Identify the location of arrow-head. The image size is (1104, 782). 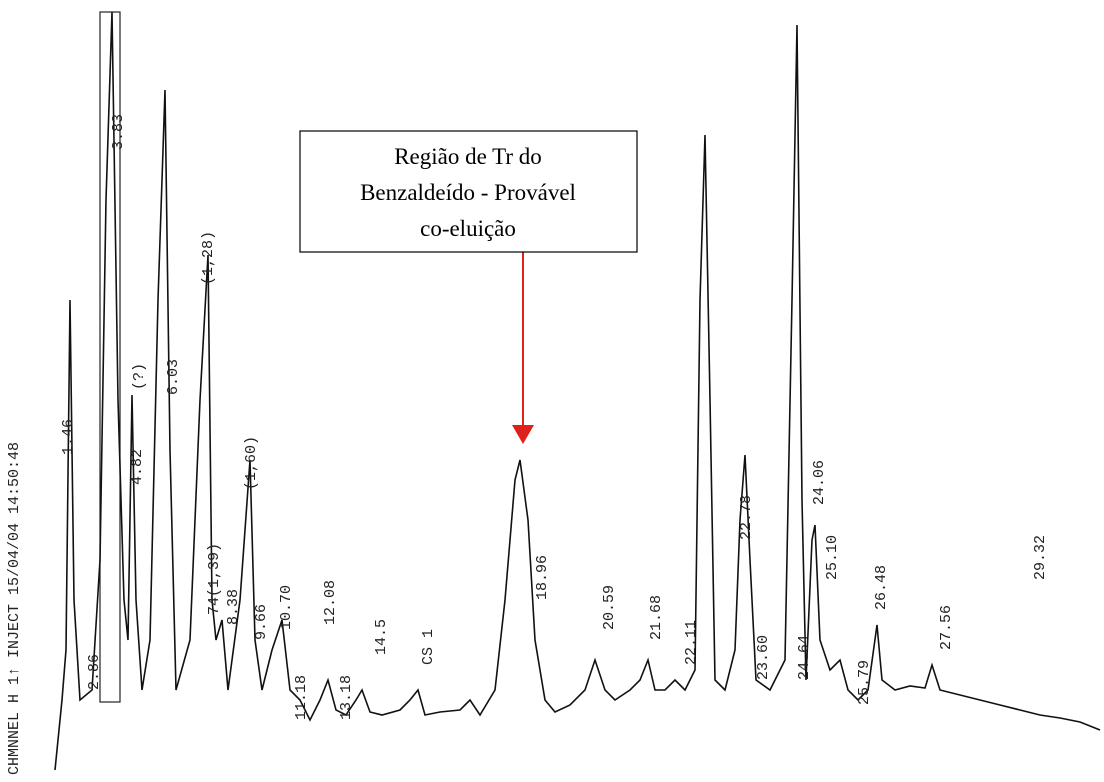
(523, 434).